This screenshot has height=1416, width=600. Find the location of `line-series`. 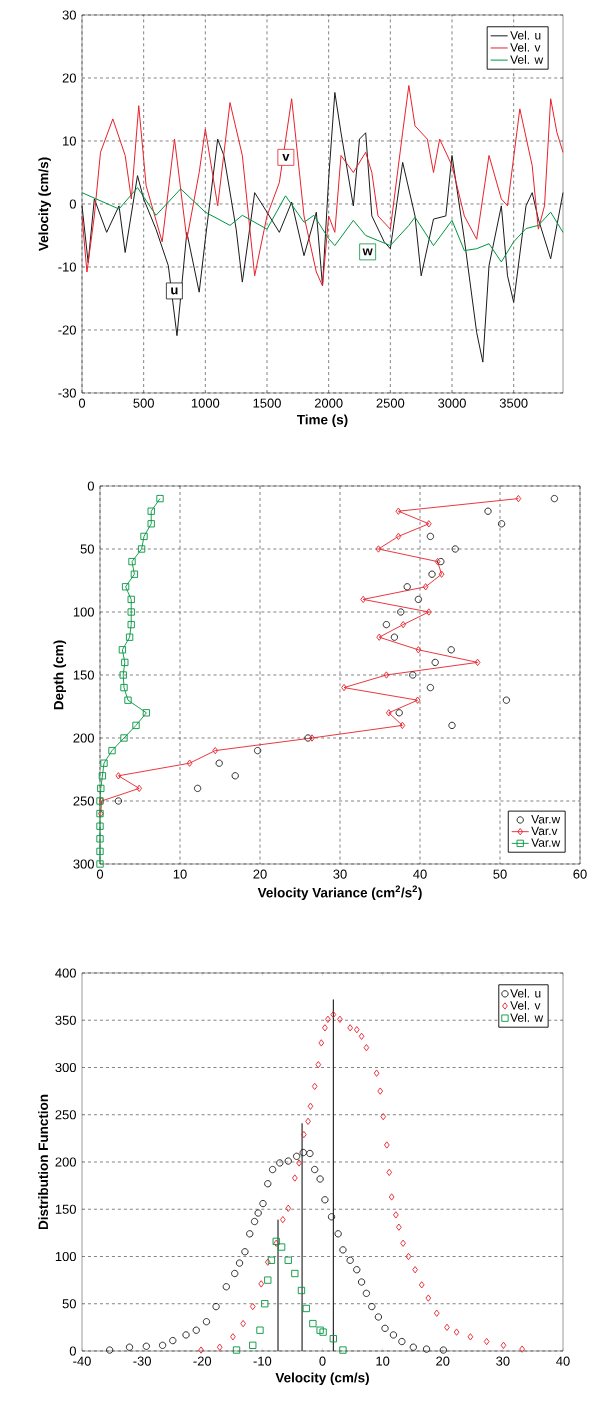

line-series is located at coordinates (322, 225).